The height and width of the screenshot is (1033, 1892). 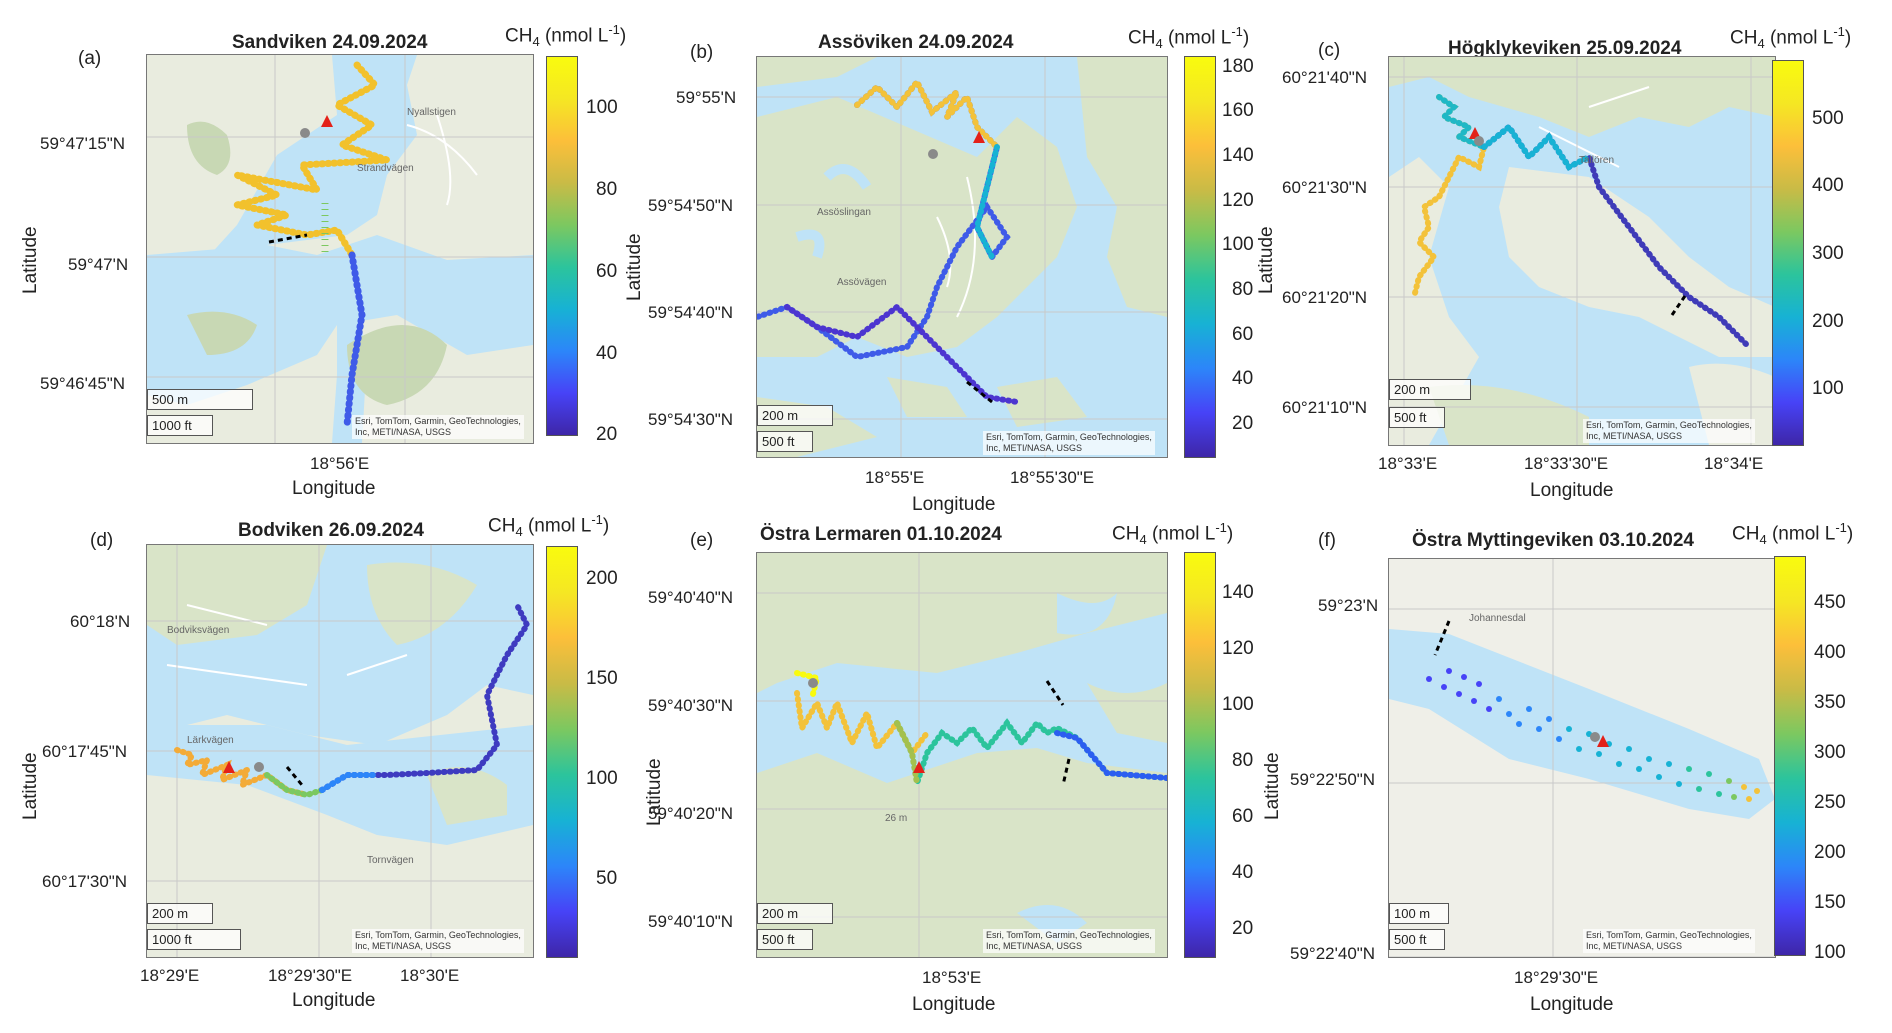 What do you see at coordinates (85, 751) in the screenshot?
I see `y-tick: 60°17'45"N` at bounding box center [85, 751].